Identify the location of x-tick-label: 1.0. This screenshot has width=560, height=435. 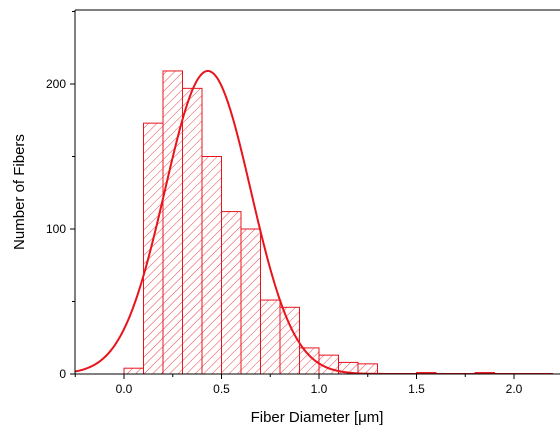
(319, 389).